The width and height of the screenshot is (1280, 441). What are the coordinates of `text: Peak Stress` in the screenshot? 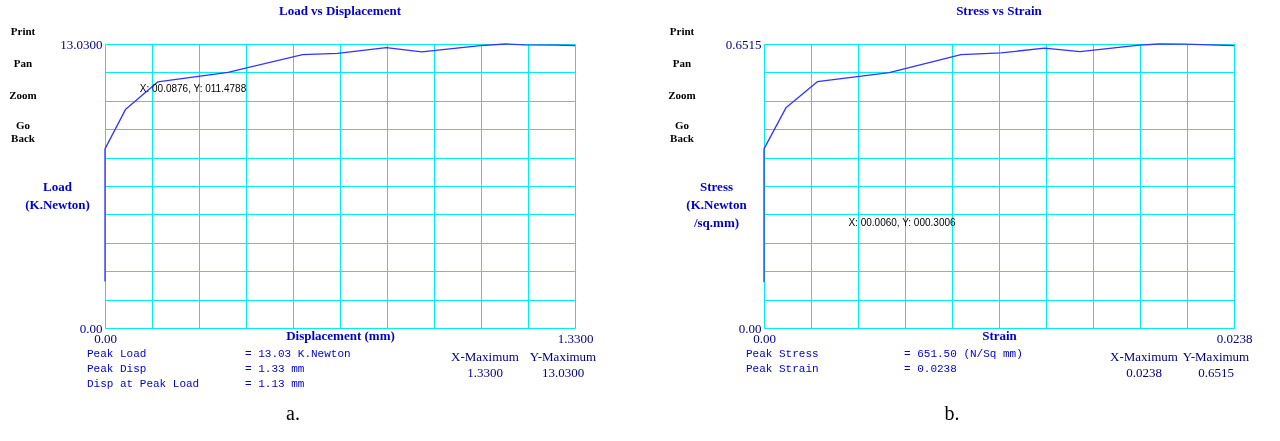 It's located at (782, 354).